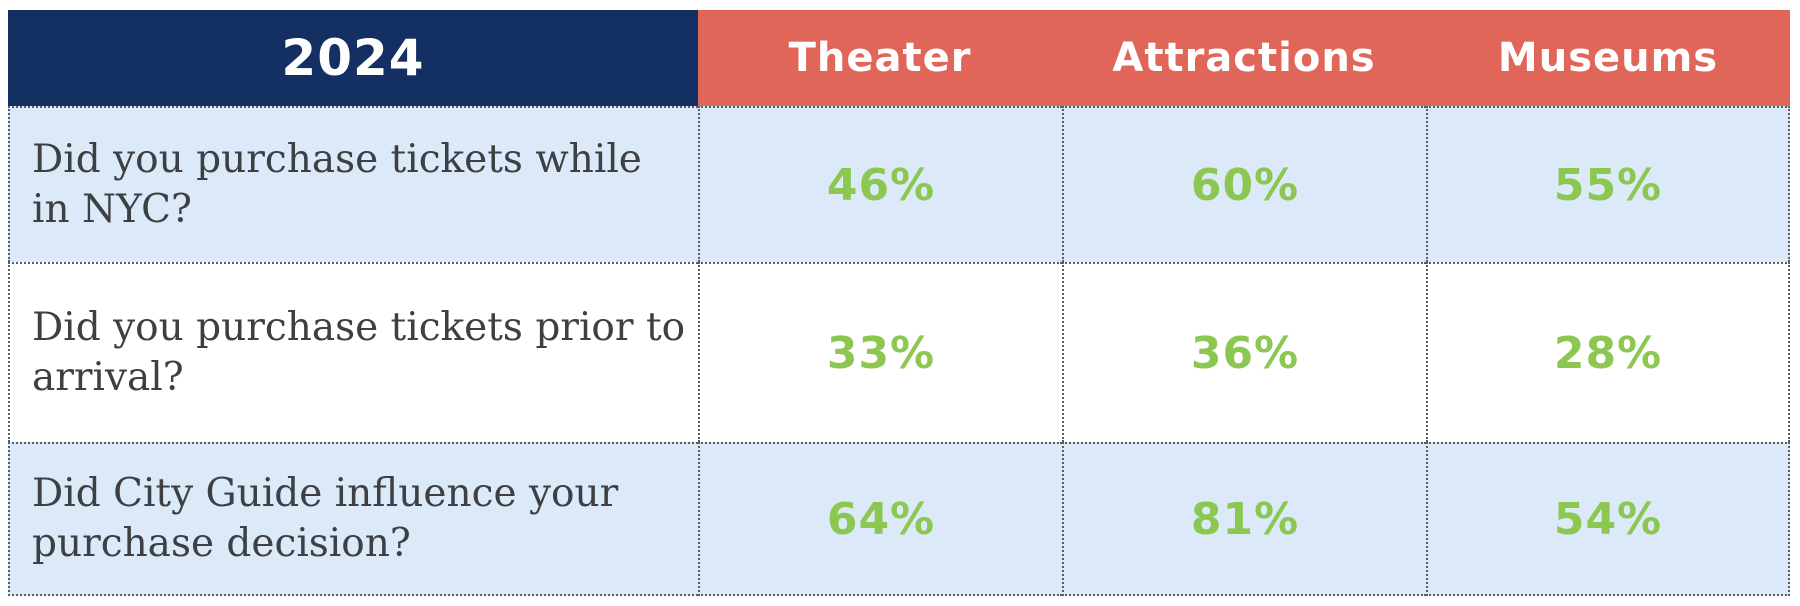  What do you see at coordinates (1608, 519) in the screenshot?
I see `value-cell-museums: 54%` at bounding box center [1608, 519].